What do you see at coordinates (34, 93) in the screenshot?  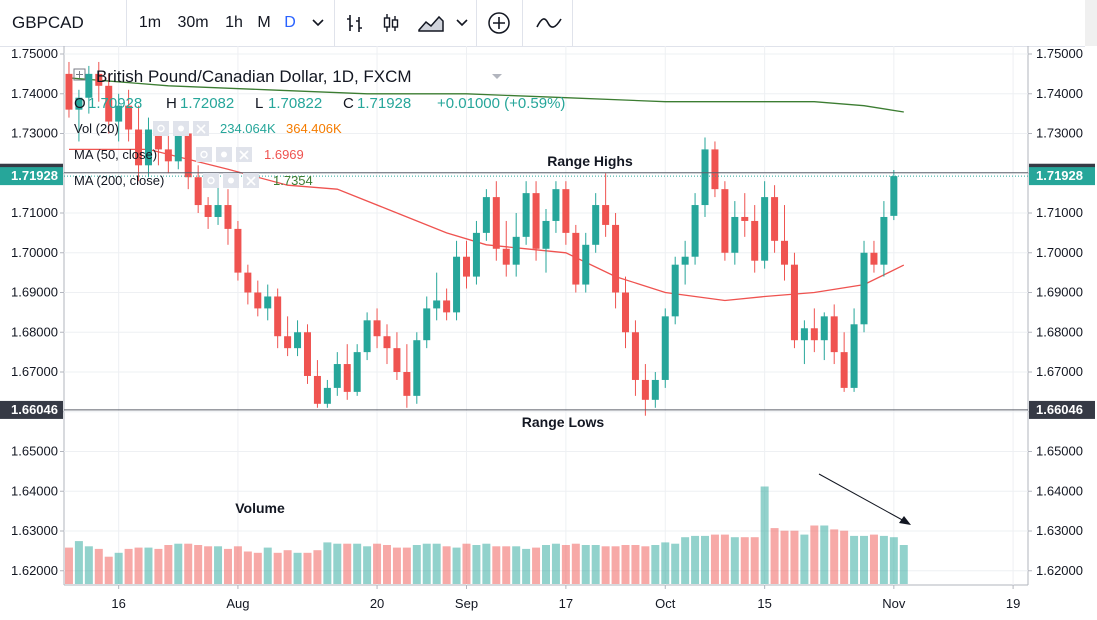 I see `y-tick-label-left: 1.74000` at bounding box center [34, 93].